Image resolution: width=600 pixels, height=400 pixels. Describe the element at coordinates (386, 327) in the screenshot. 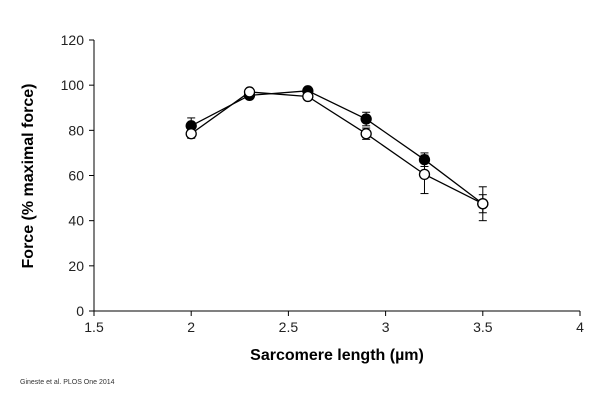

I see `x-tick-label: 3` at that location.